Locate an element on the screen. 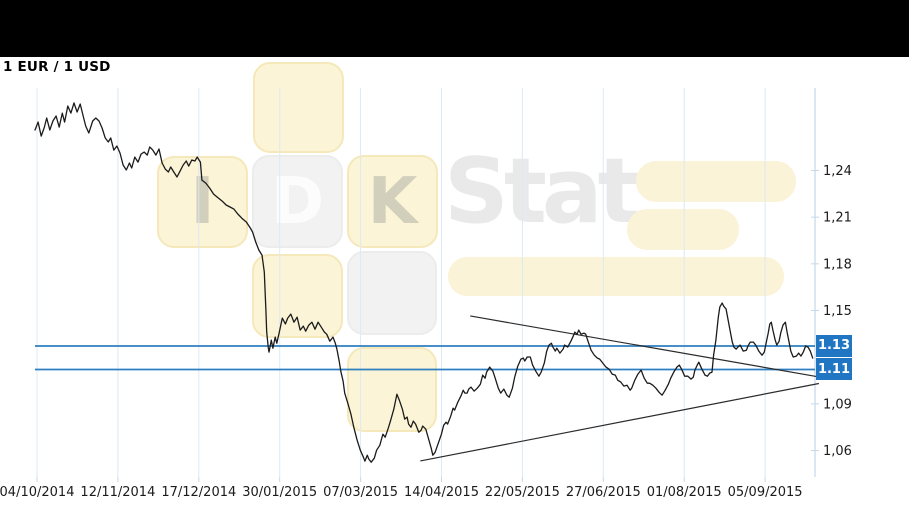 The width and height of the screenshot is (909, 509). y-axis-label: 1,18 is located at coordinates (837, 264).